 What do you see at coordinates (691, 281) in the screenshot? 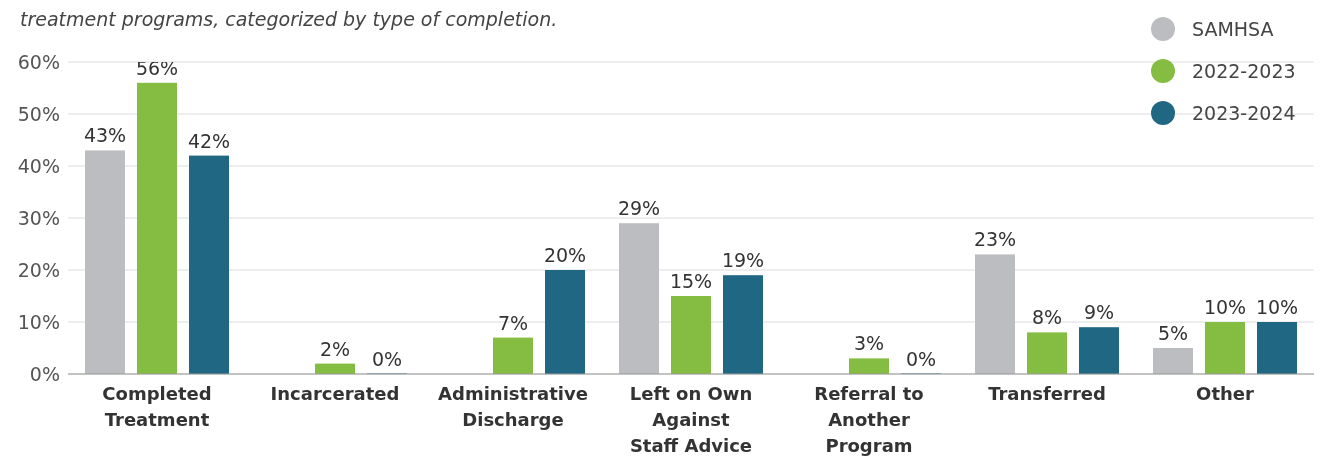
I see `data-label: 15%` at bounding box center [691, 281].